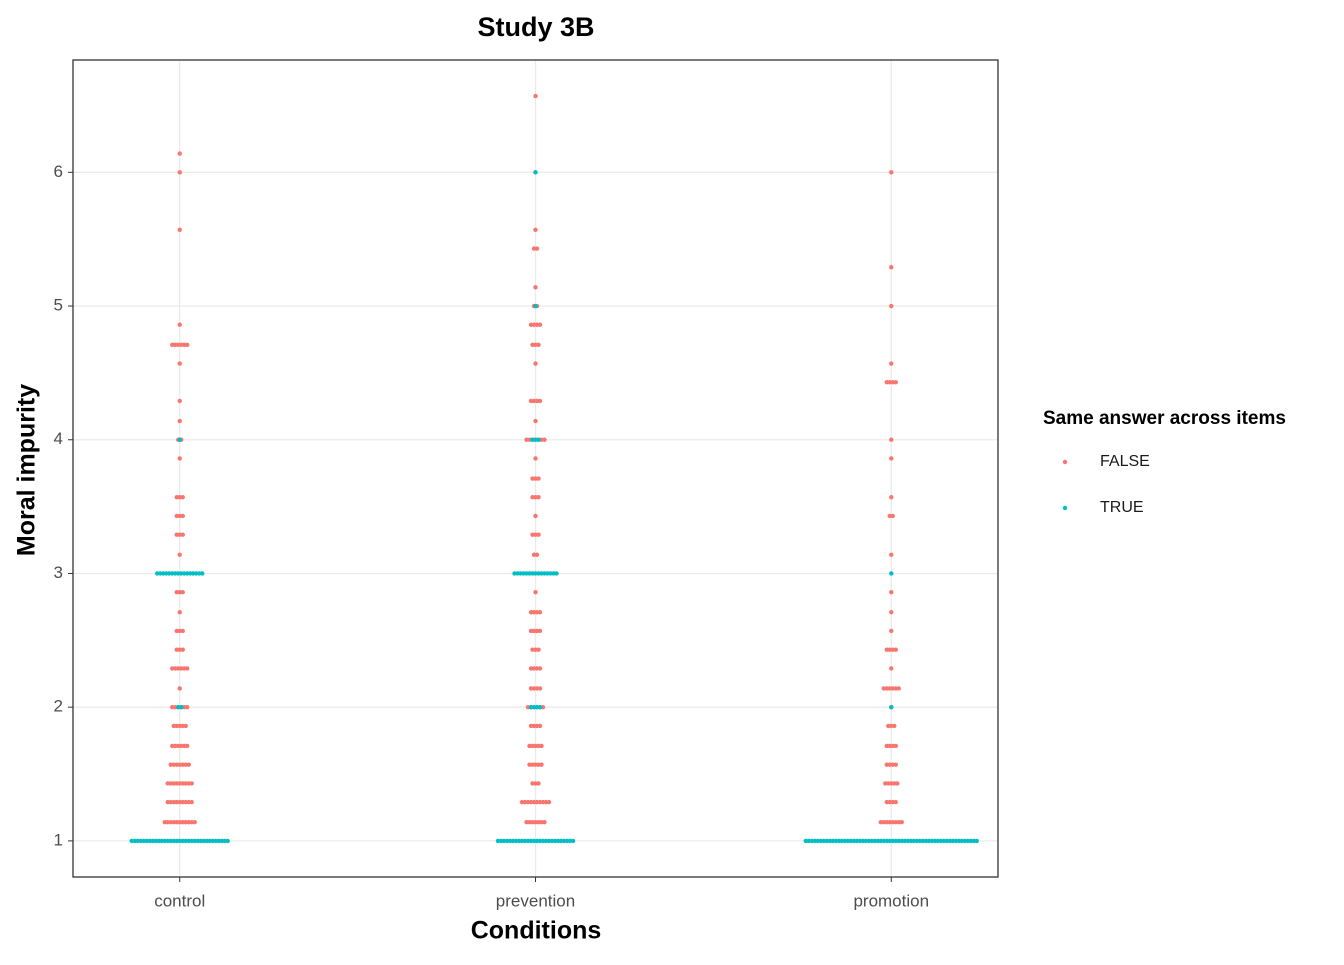 Image resolution: width=1344 pixels, height=965 pixels. I want to click on y-tick-label: 6, so click(58, 171).